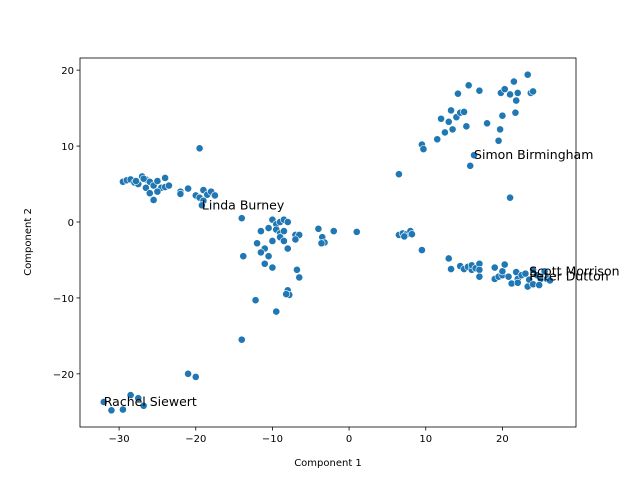 The width and height of the screenshot is (640, 484). Describe the element at coordinates (63, 375) in the screenshot. I see `y-tick-label: −20` at that location.